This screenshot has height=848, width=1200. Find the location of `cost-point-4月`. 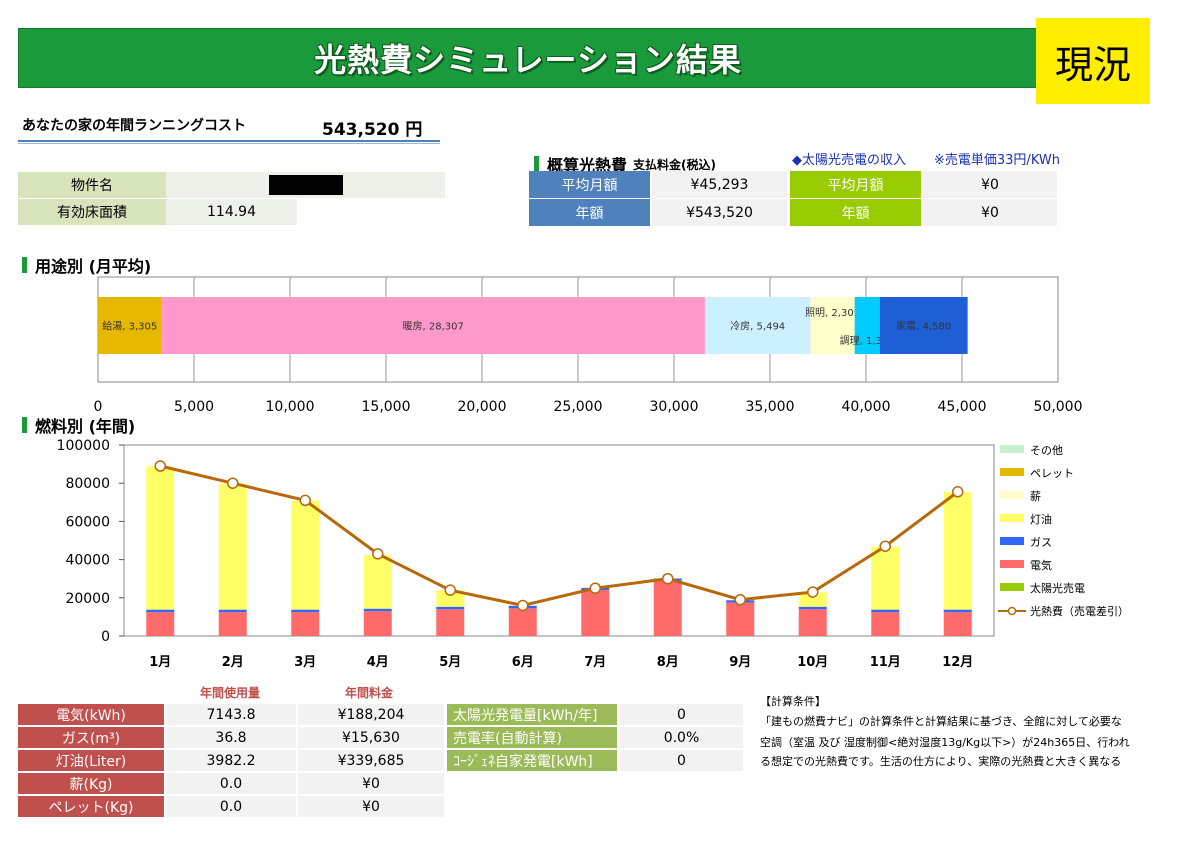

cost-point-4月 is located at coordinates (378, 554).